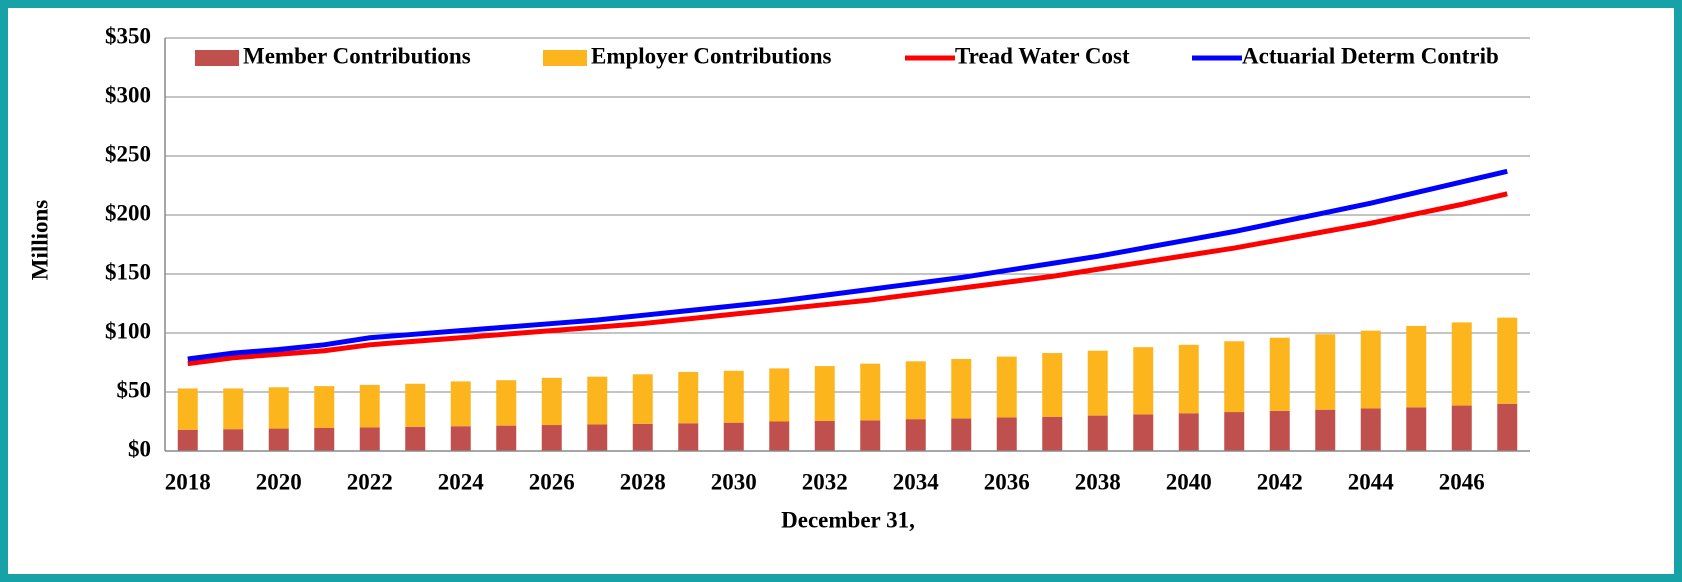 The width and height of the screenshot is (1682, 582). Describe the element at coordinates (39, 240) in the screenshot. I see `y-axis-label: Millions` at that location.